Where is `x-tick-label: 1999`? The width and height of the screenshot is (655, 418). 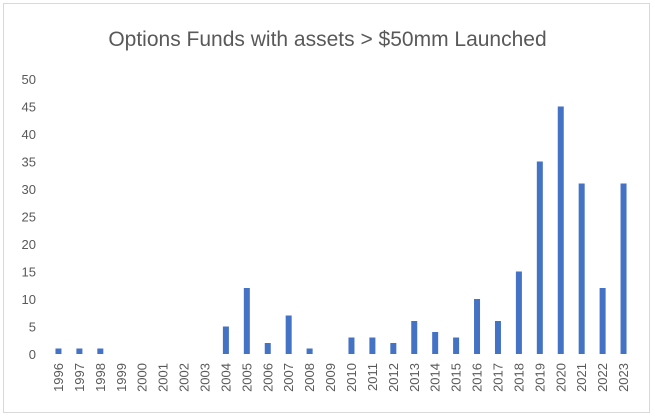 x-tick-label: 1999 is located at coordinates (121, 377).